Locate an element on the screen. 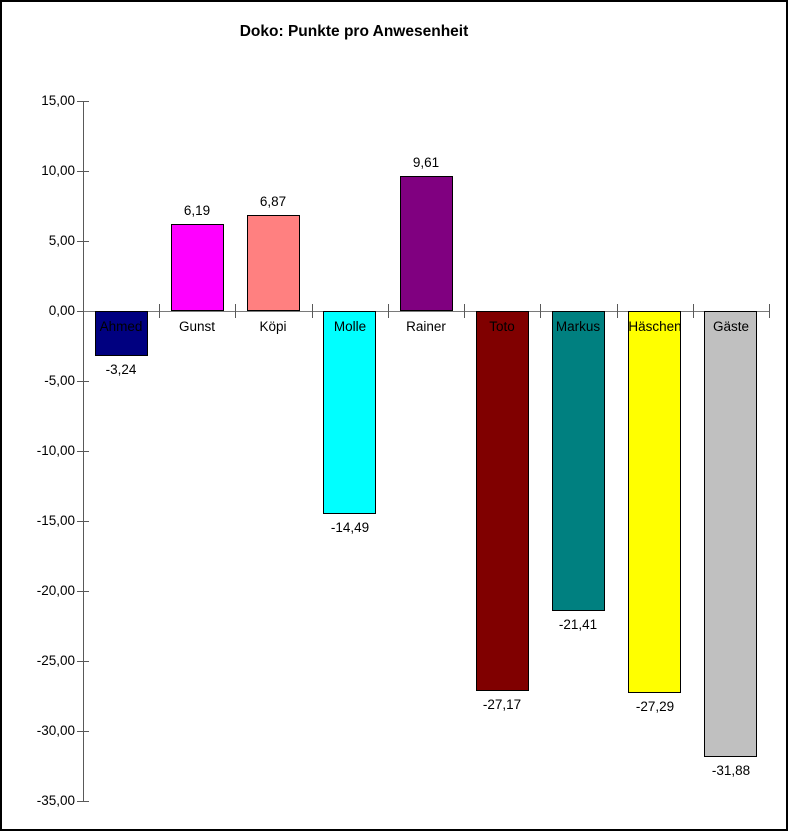 Image resolution: width=788 pixels, height=831 pixels. y-axis-tick-label: -35,00 is located at coordinates (55, 800).